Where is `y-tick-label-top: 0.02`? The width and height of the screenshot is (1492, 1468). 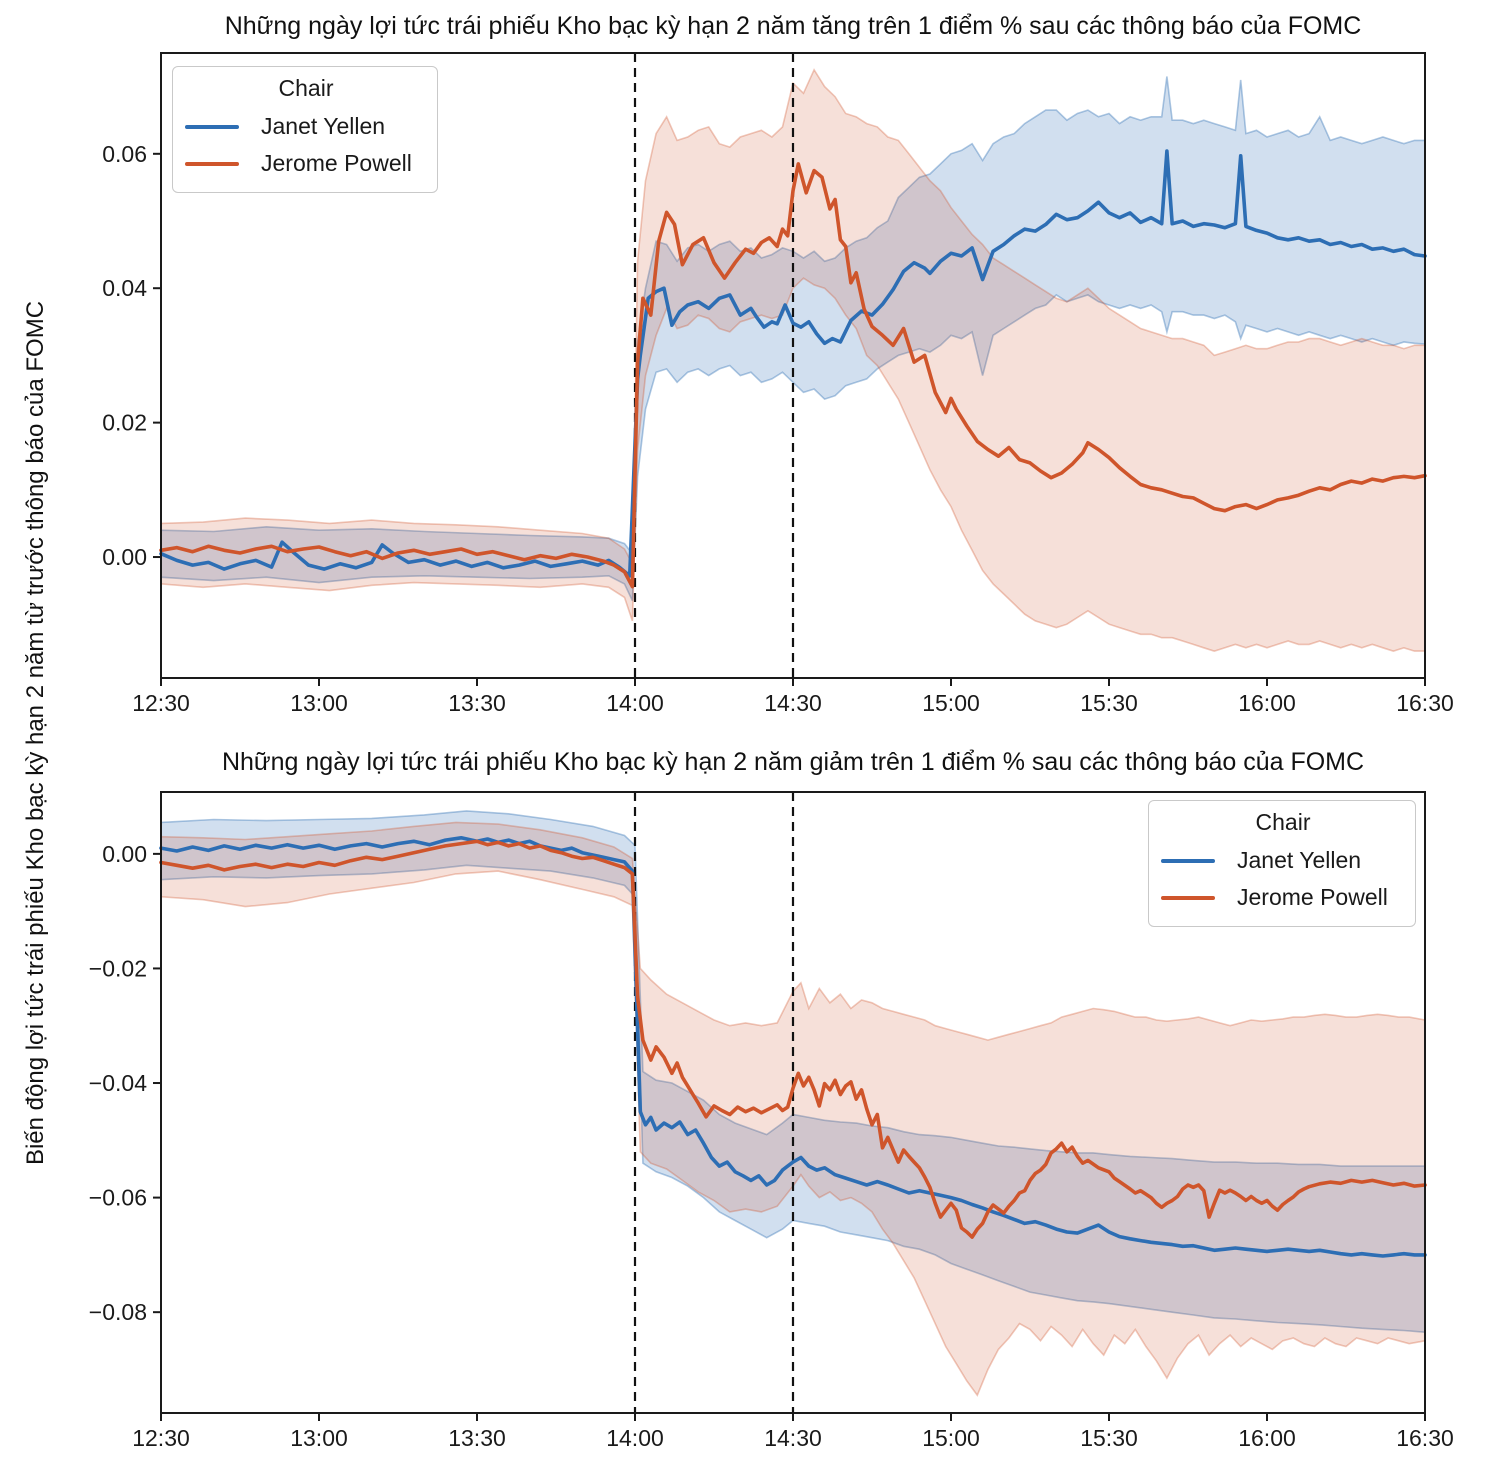
y-tick-label-top: 0.02 is located at coordinates (124, 423).